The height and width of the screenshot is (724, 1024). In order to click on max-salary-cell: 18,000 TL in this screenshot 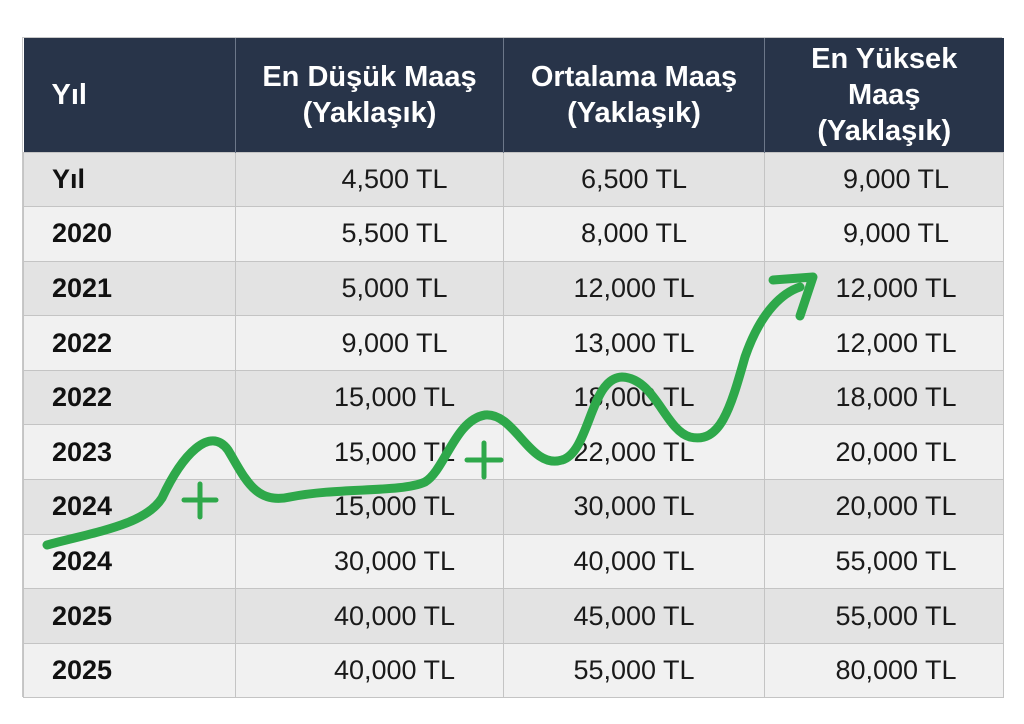, I will do `click(884, 397)`.